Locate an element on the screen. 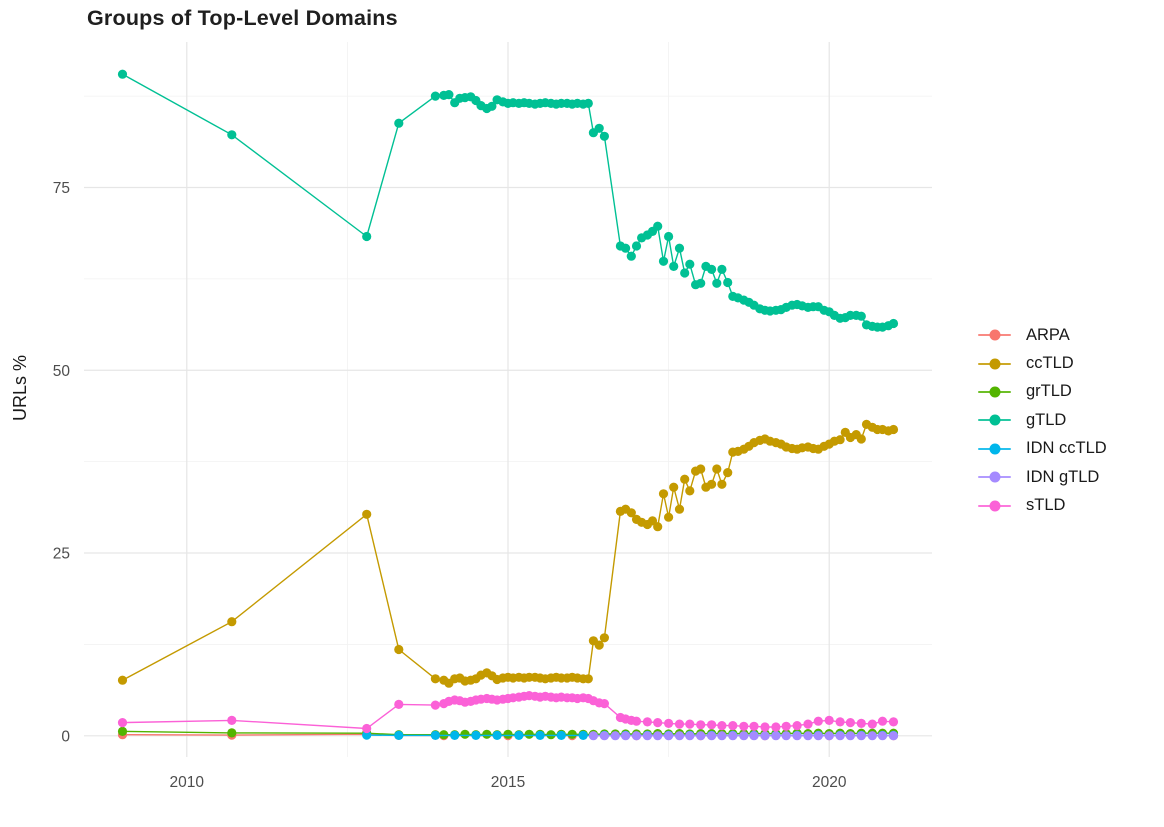  x-tick-label: 2015 is located at coordinates (508, 782).